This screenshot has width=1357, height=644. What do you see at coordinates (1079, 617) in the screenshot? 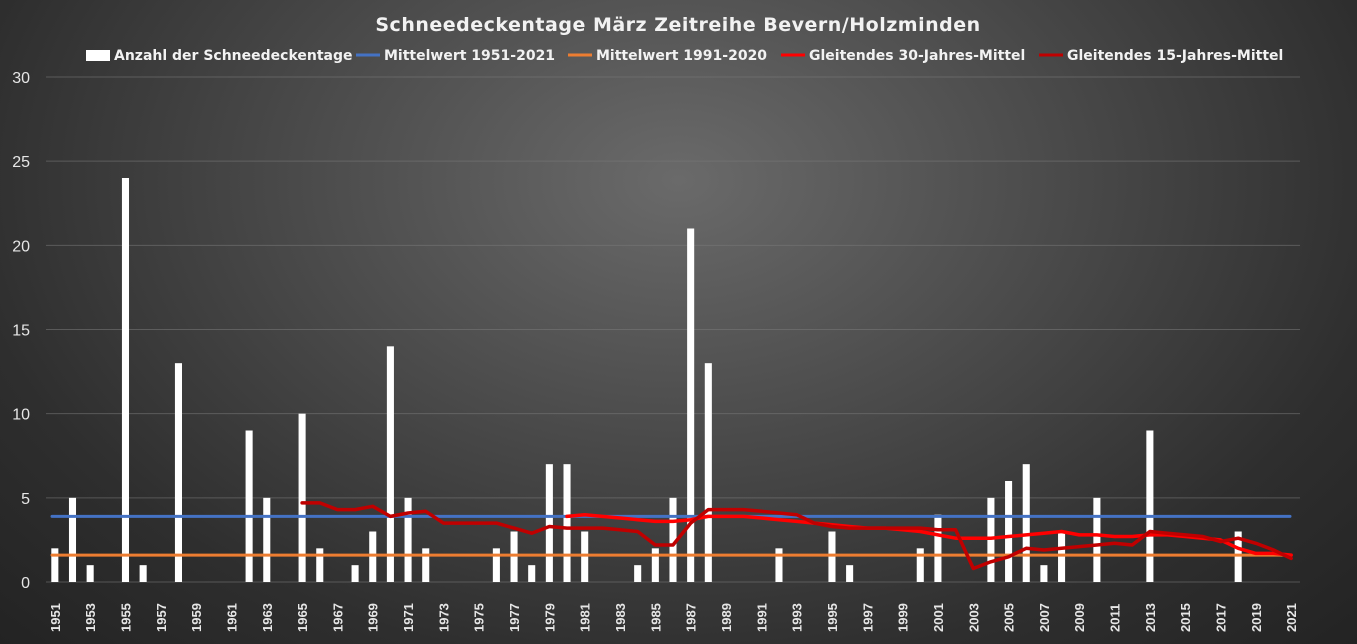
I see `x-tick-label: 2009` at bounding box center [1079, 617].